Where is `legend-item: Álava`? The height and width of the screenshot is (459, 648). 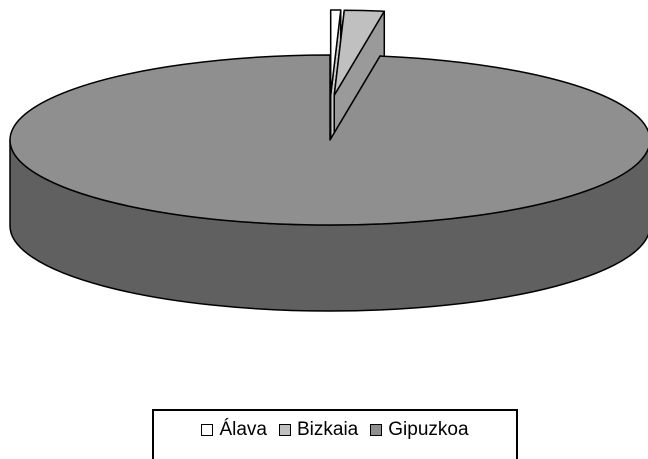 legend-item: Álava is located at coordinates (234, 430).